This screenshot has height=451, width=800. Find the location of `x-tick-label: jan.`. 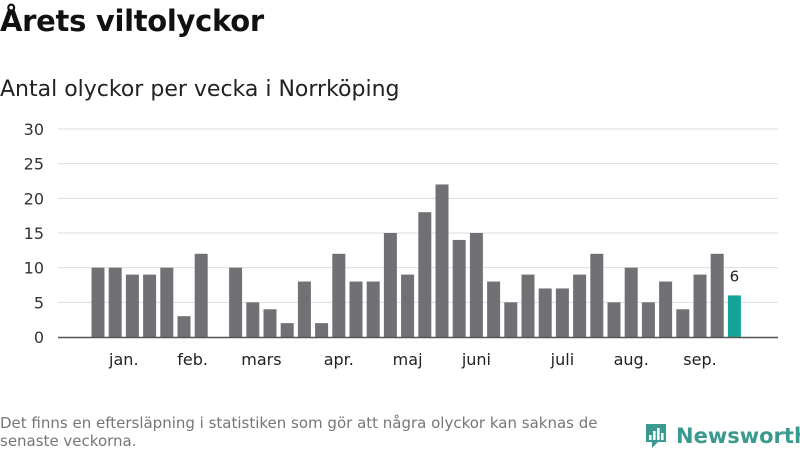

x-tick-label: jan. is located at coordinates (123, 359).